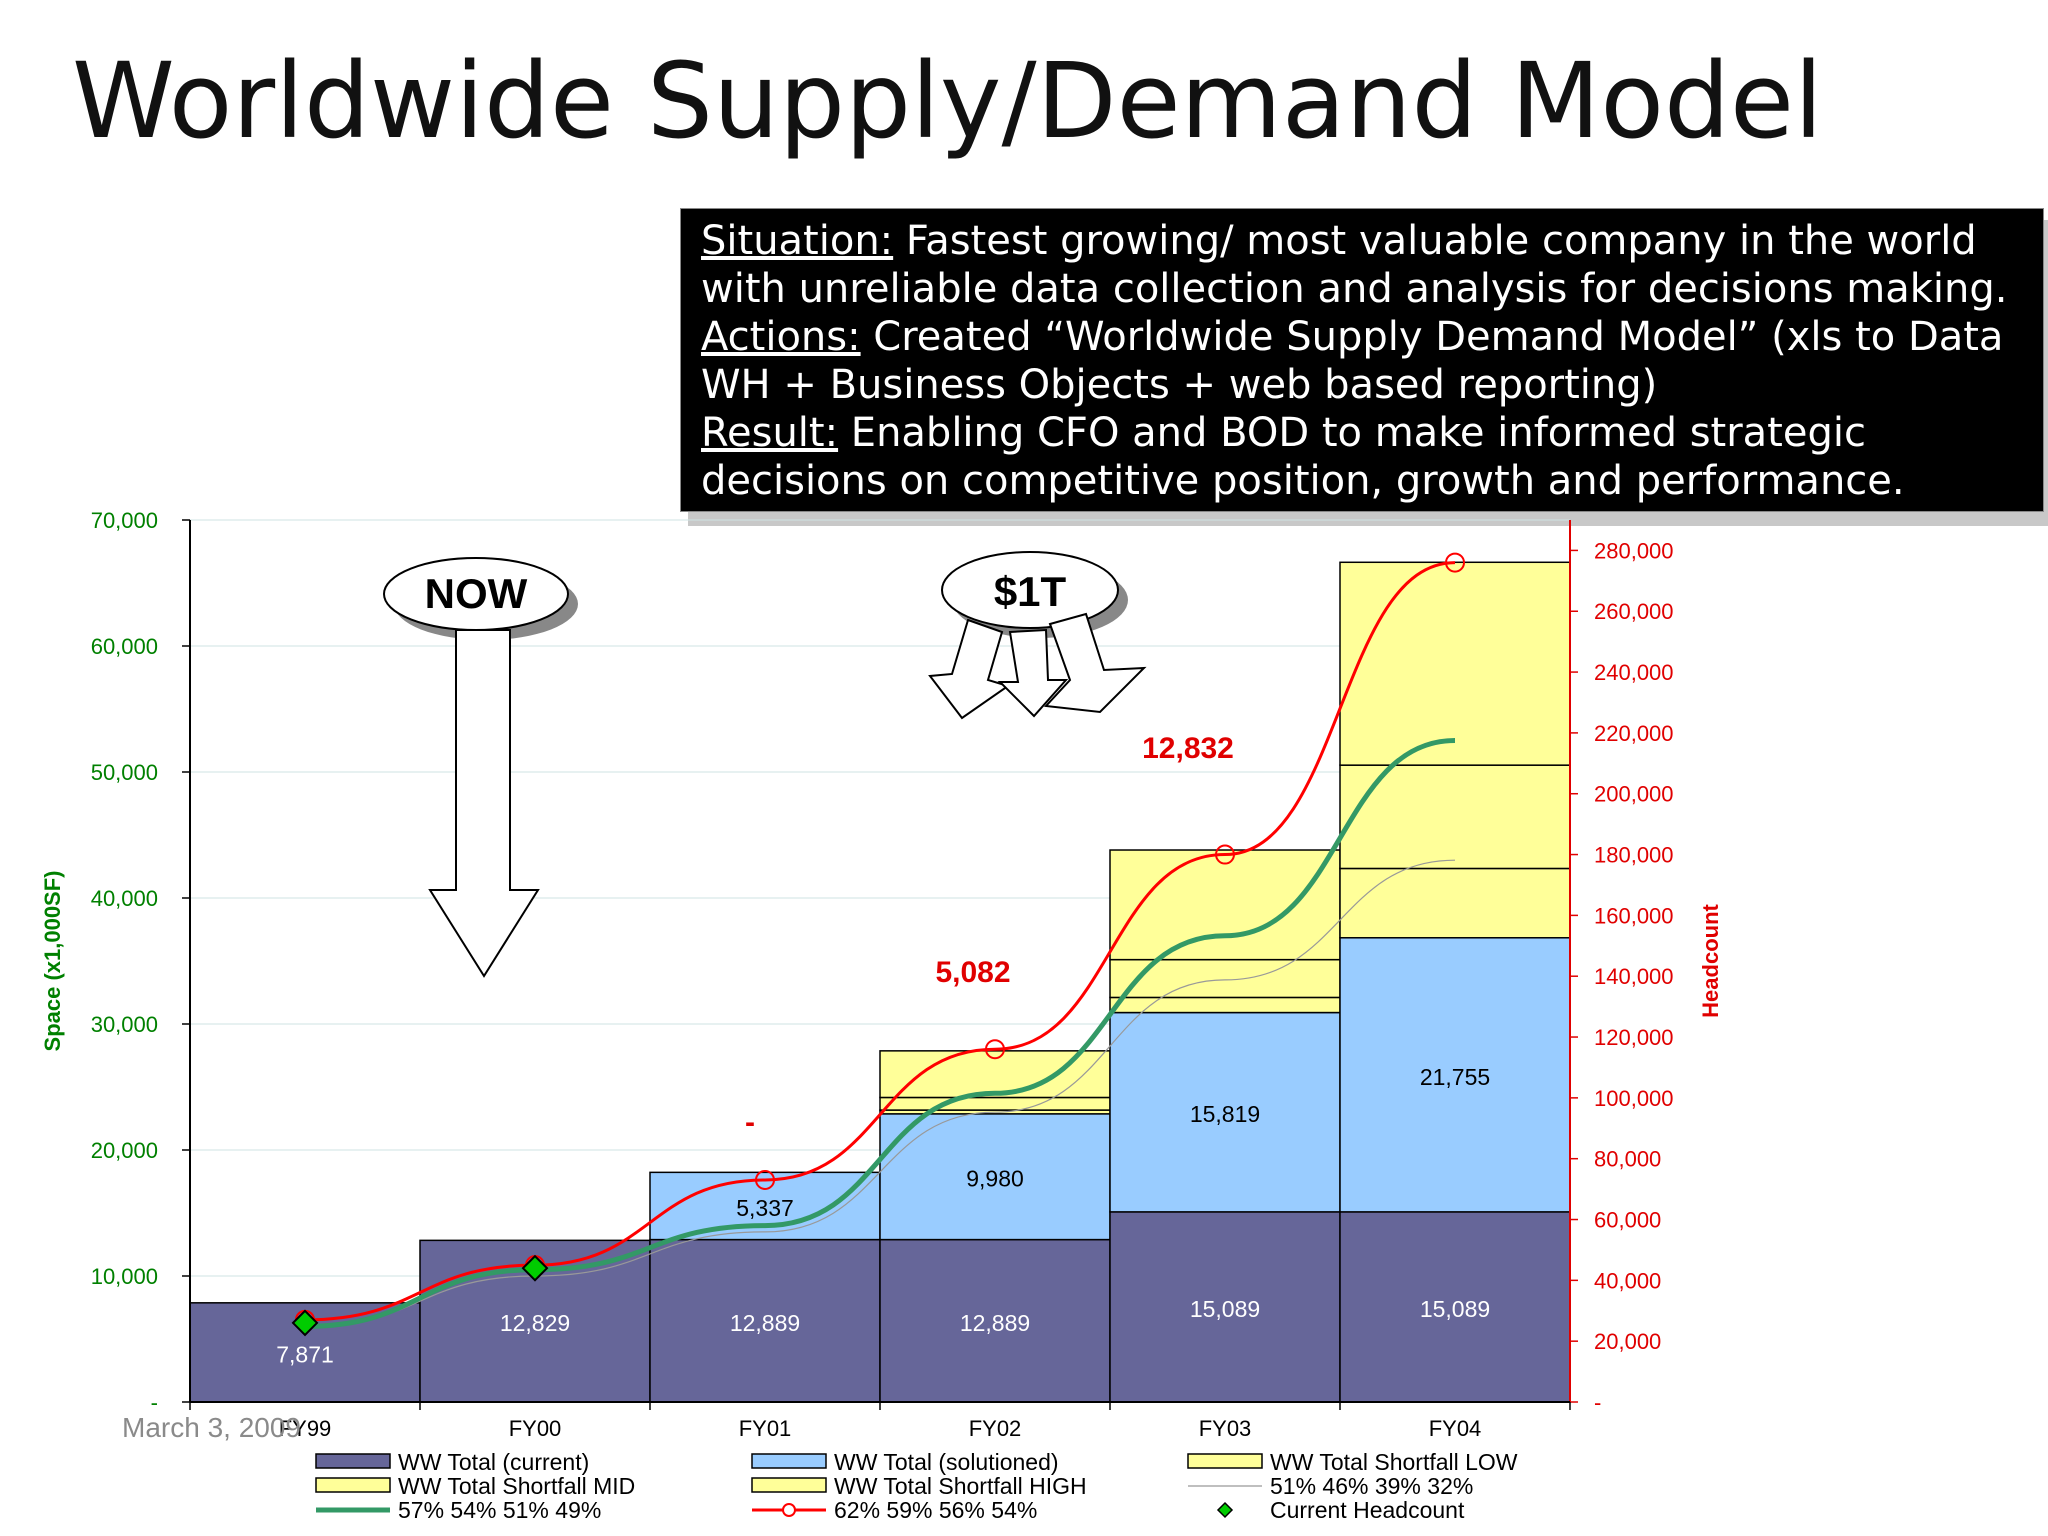  What do you see at coordinates (1634, 611) in the screenshot?
I see `right-tick-label: 260,000` at bounding box center [1634, 611].